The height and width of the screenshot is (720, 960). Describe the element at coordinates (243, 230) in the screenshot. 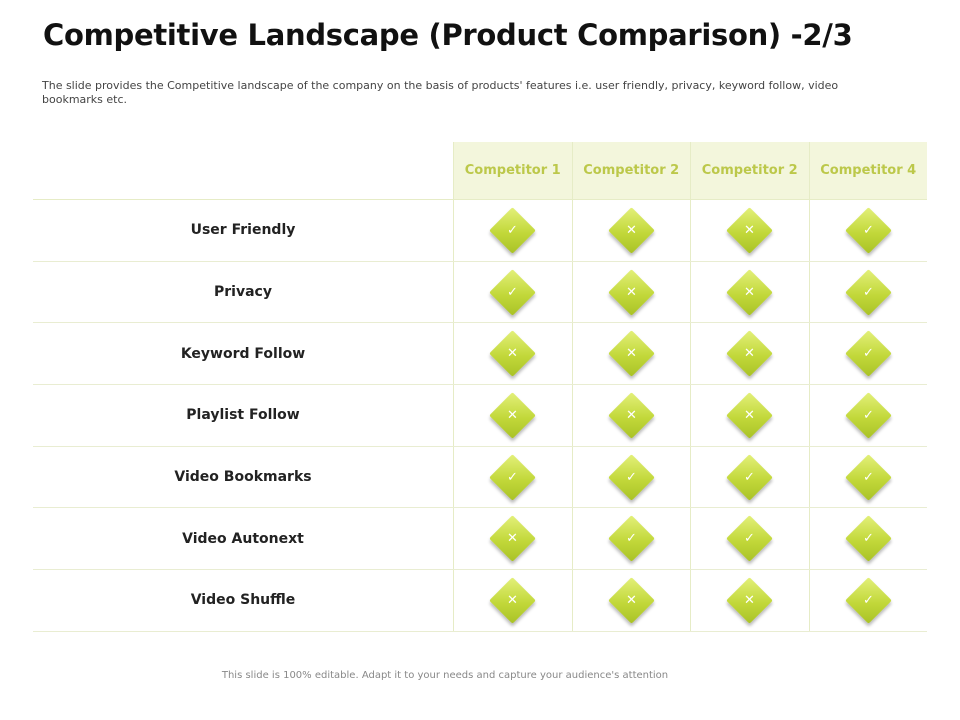

I see `feature-label: User Friendly` at that location.